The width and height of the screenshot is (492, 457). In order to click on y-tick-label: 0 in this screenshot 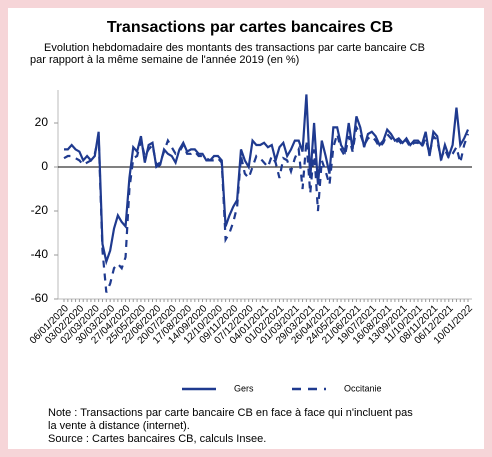, I will do `click(44, 166)`.